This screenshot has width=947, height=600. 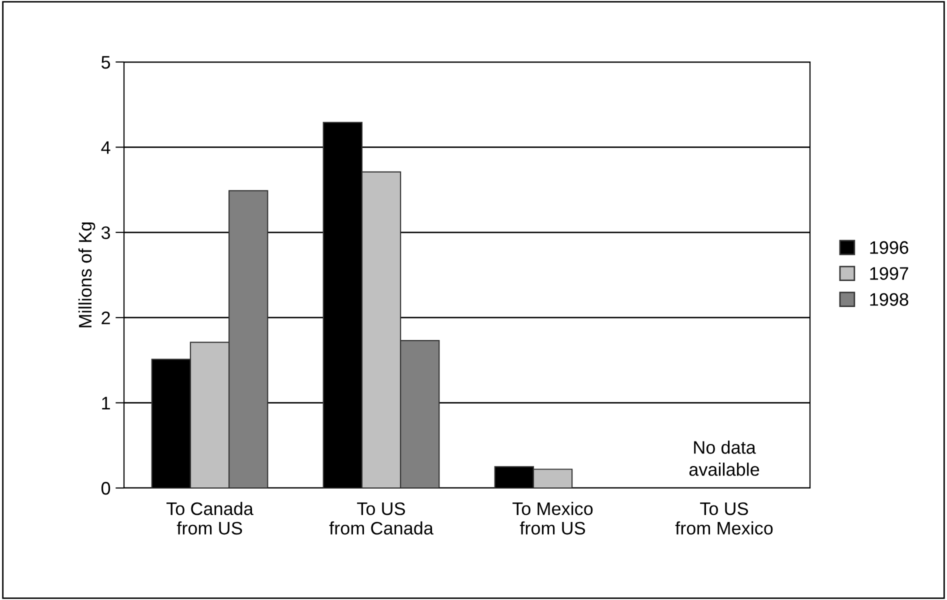 I want to click on y-tick-label: 5, so click(x=105, y=62).